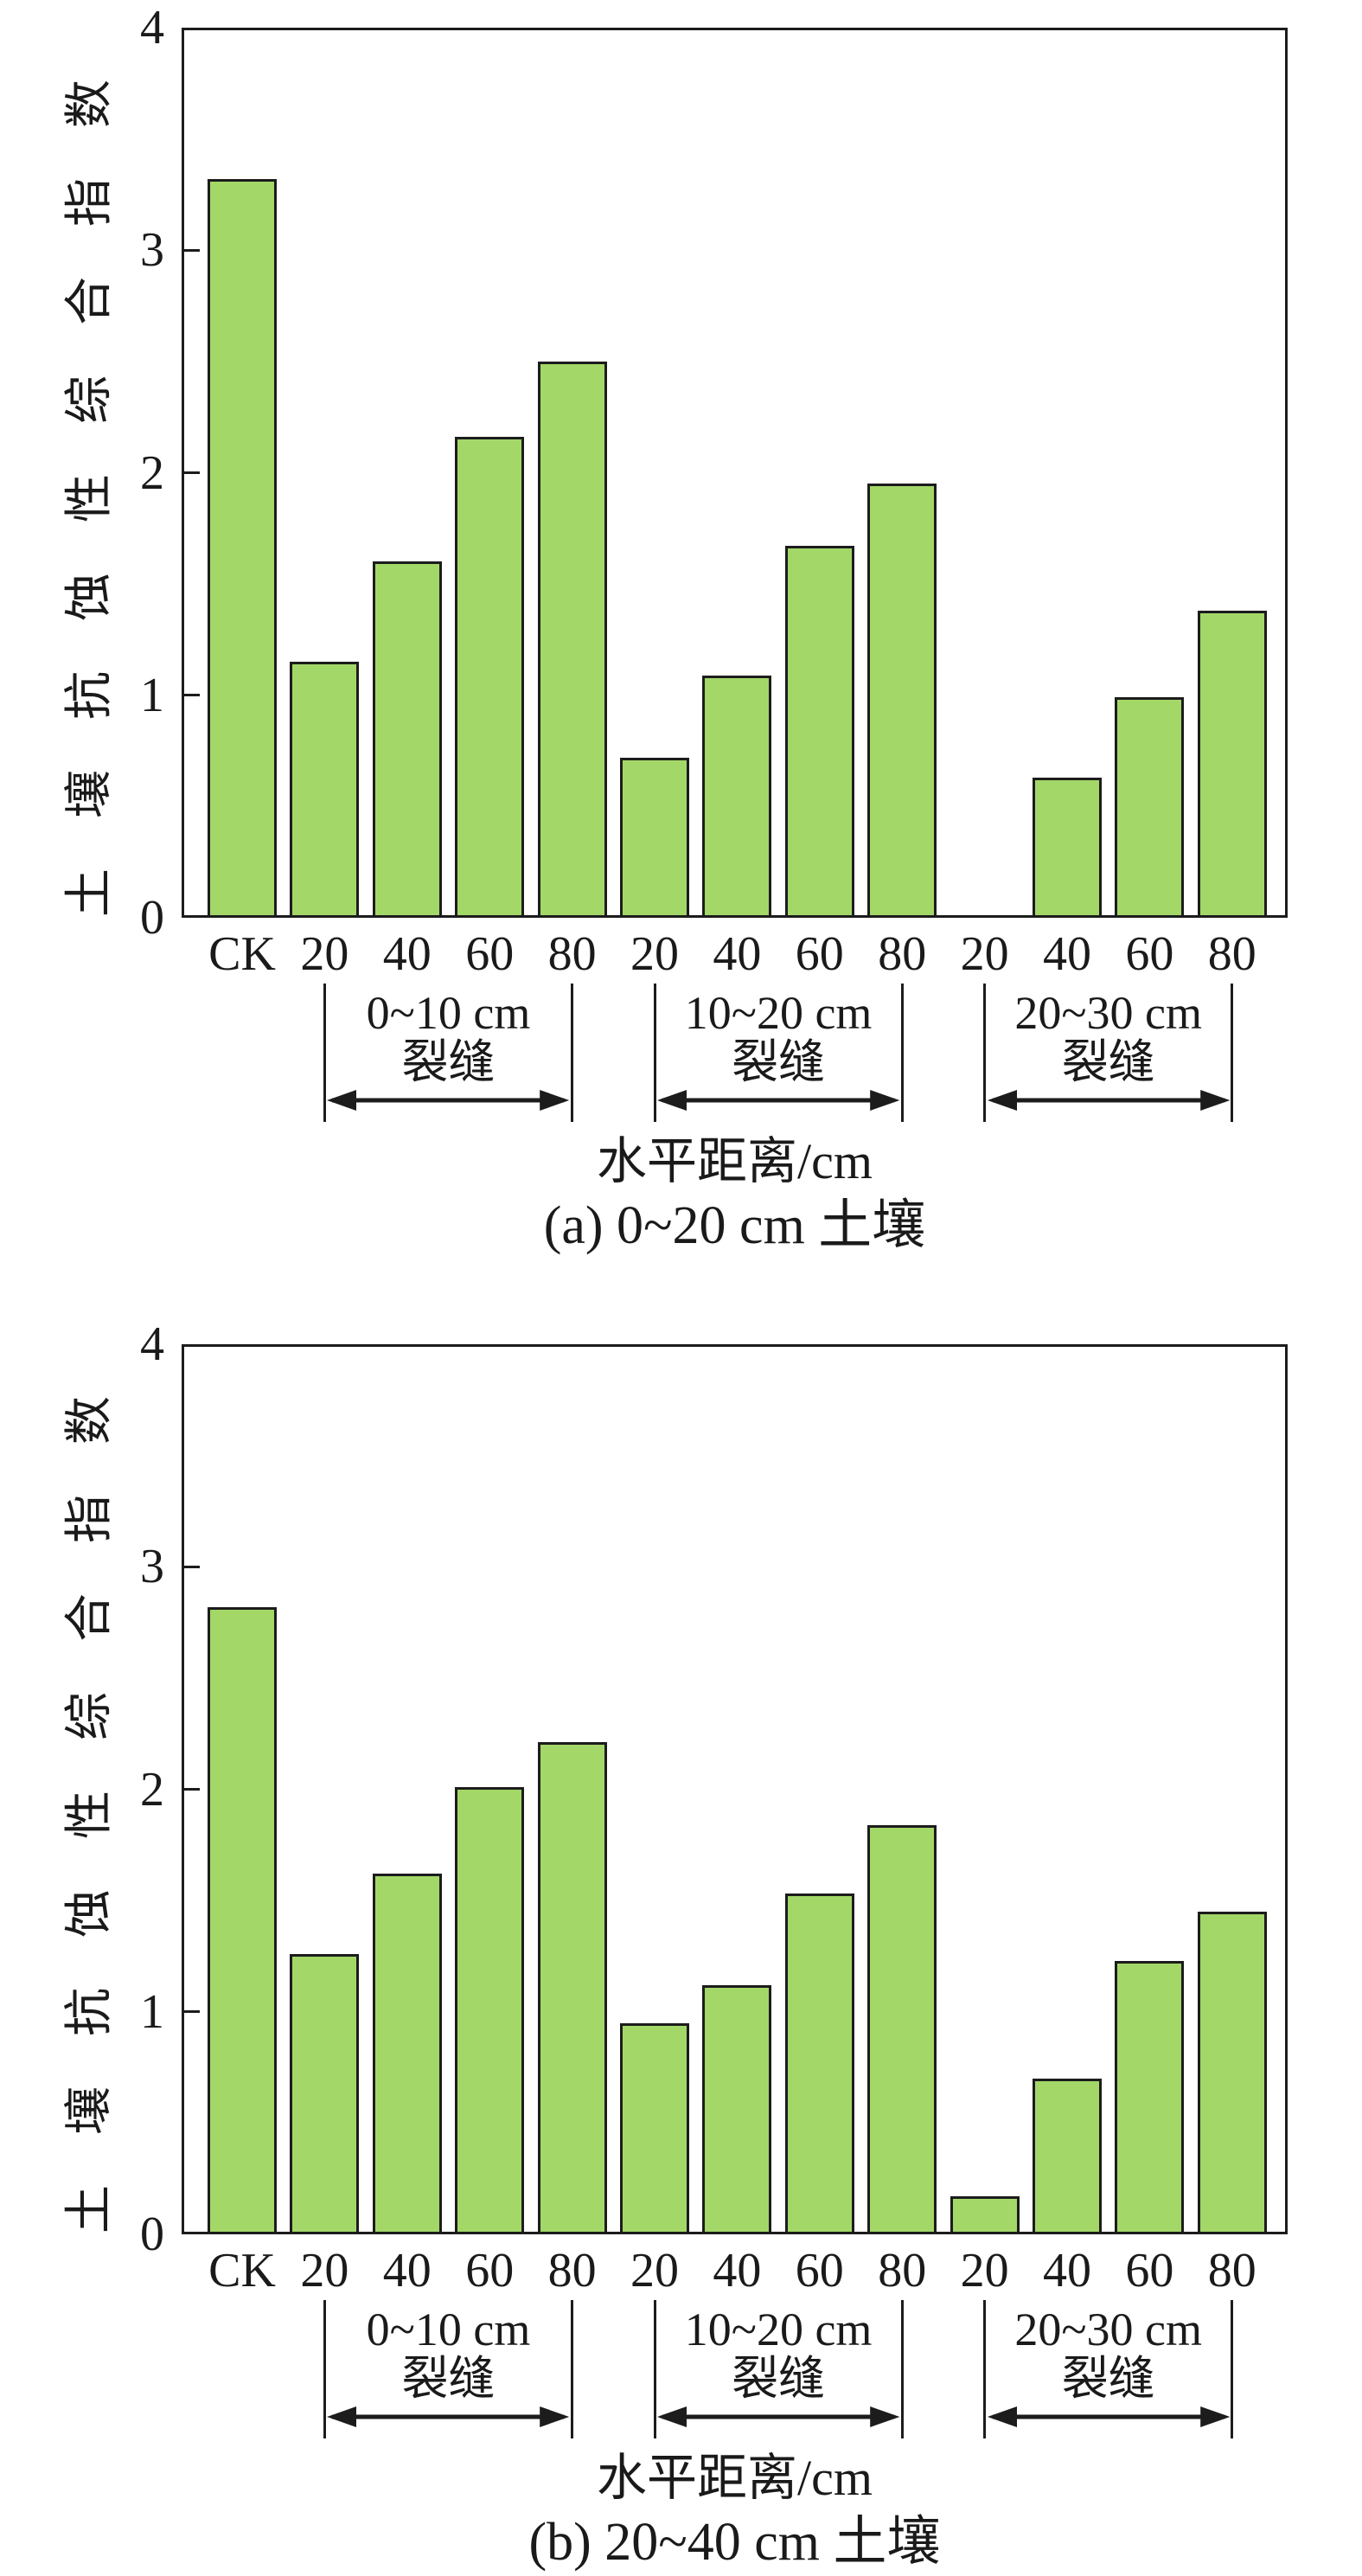 This screenshot has height=2576, width=1362. What do you see at coordinates (734, 2542) in the screenshot?
I see `chart-caption: (b) 20~40 cm 土壤` at bounding box center [734, 2542].